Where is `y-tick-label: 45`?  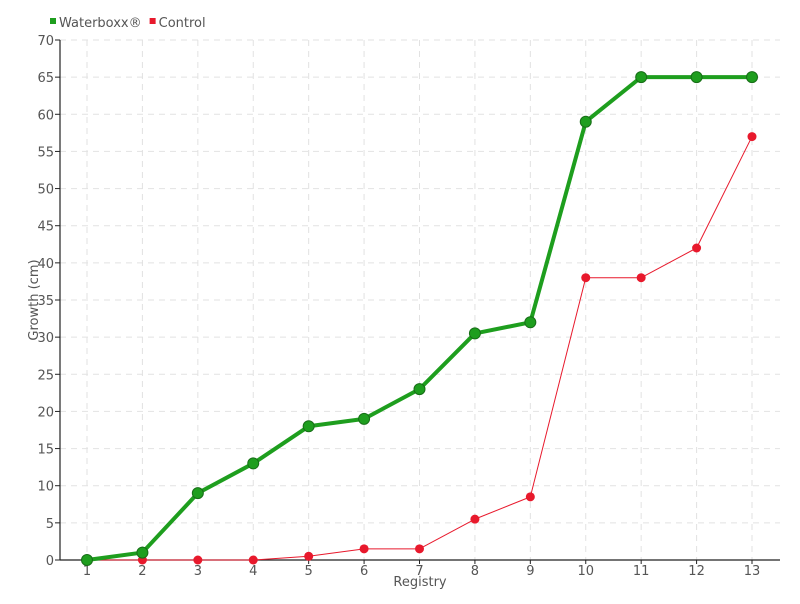
y-tick-label: 45 is located at coordinates (45, 227).